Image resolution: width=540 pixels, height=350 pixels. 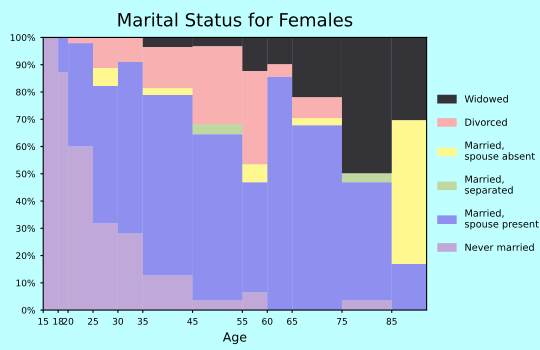 What do you see at coordinates (29, 310) in the screenshot?
I see `y-tick-label: 0%` at bounding box center [29, 310].